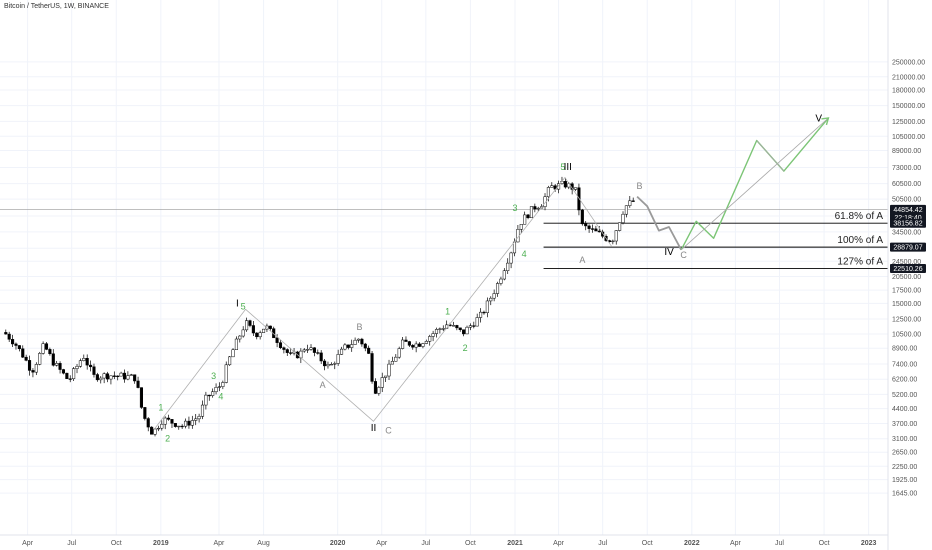 The image size is (932, 550). Describe the element at coordinates (754, 184) in the screenshot. I see `wave-path-green-projection` at that location.